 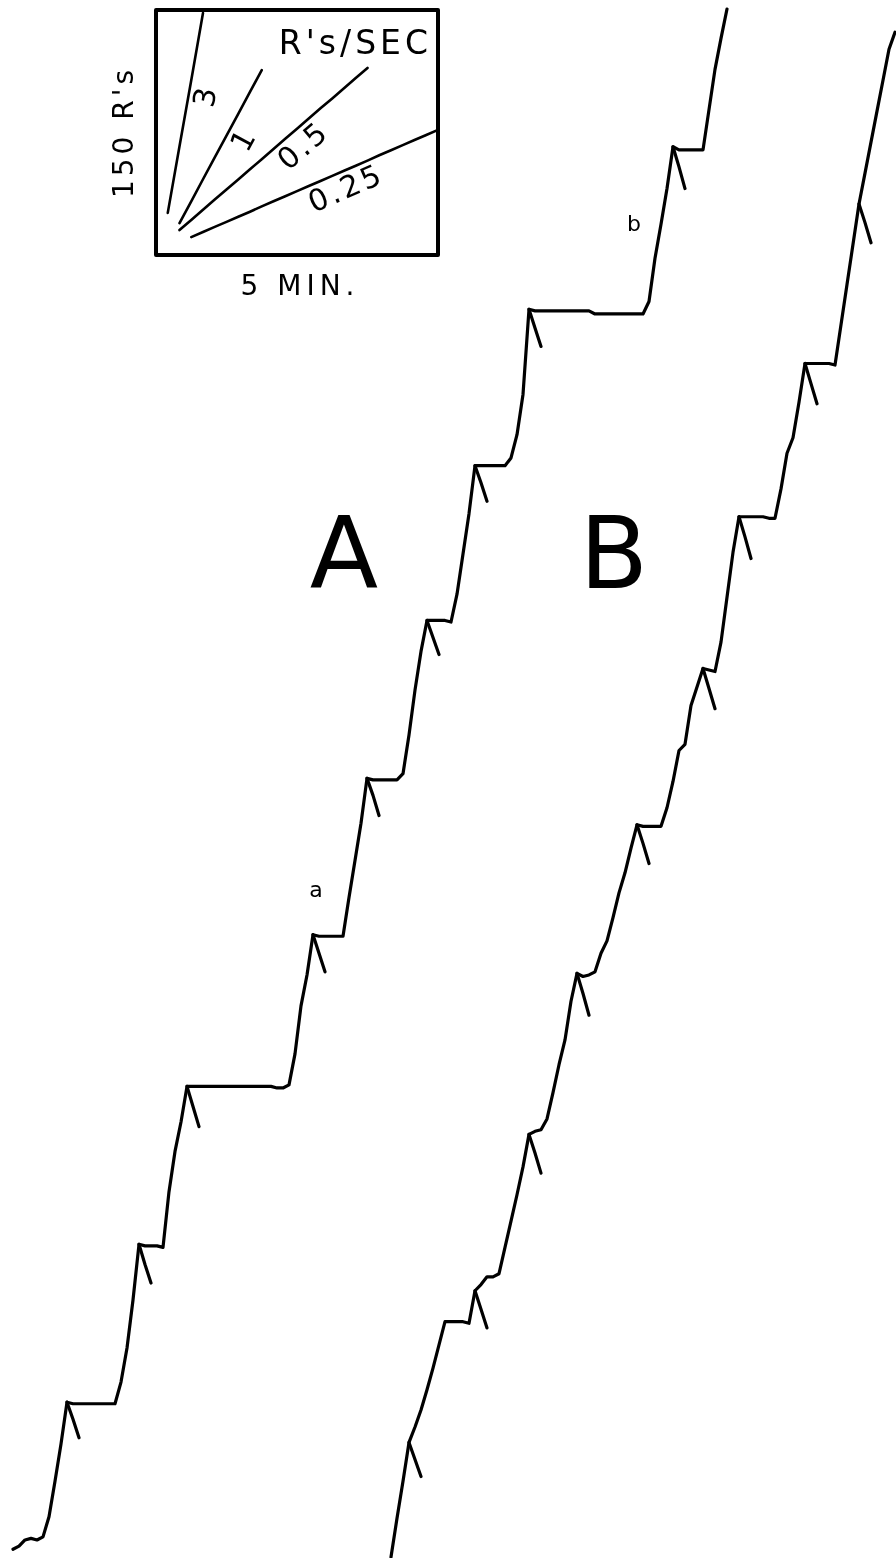 What do you see at coordinates (205, 95) in the screenshot?
I see `text: 3` at bounding box center [205, 95].